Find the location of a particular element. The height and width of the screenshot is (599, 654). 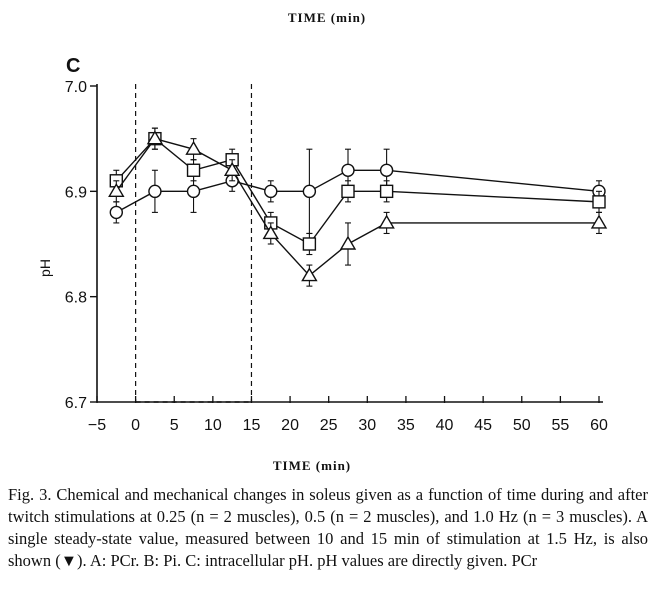

x-tick-label: 10 is located at coordinates (213, 425).